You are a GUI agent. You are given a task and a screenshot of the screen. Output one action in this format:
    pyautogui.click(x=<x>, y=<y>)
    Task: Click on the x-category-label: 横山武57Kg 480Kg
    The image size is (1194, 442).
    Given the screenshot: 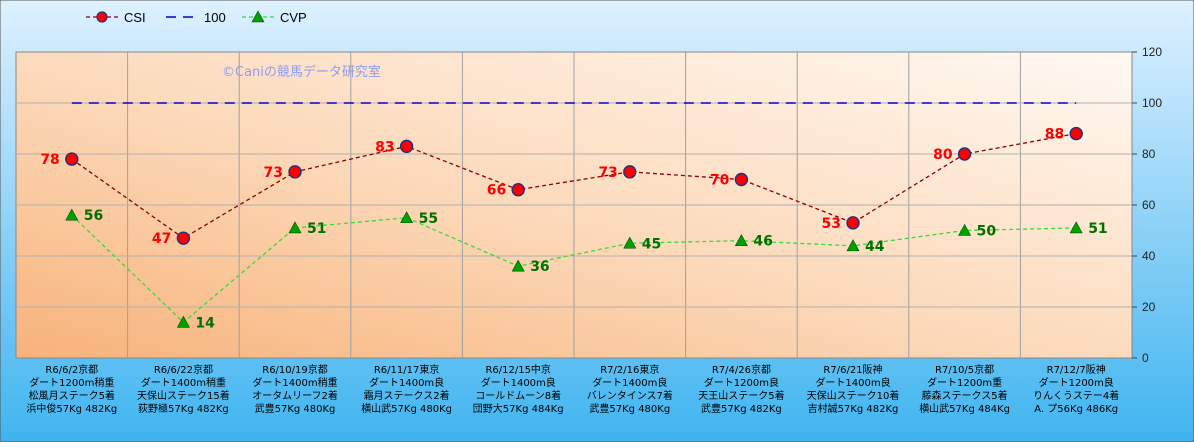 What is the action you would take?
    pyautogui.click(x=406, y=408)
    